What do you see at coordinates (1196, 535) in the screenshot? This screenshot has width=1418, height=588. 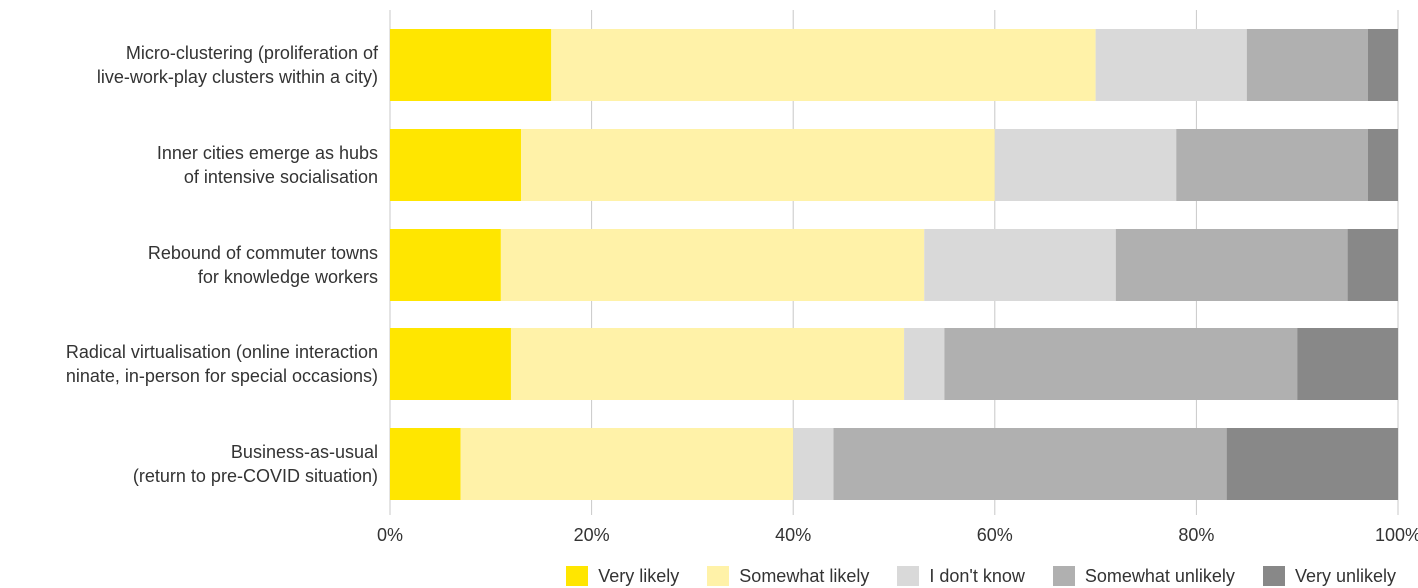 I see `x-tick-label: 80%` at bounding box center [1196, 535].